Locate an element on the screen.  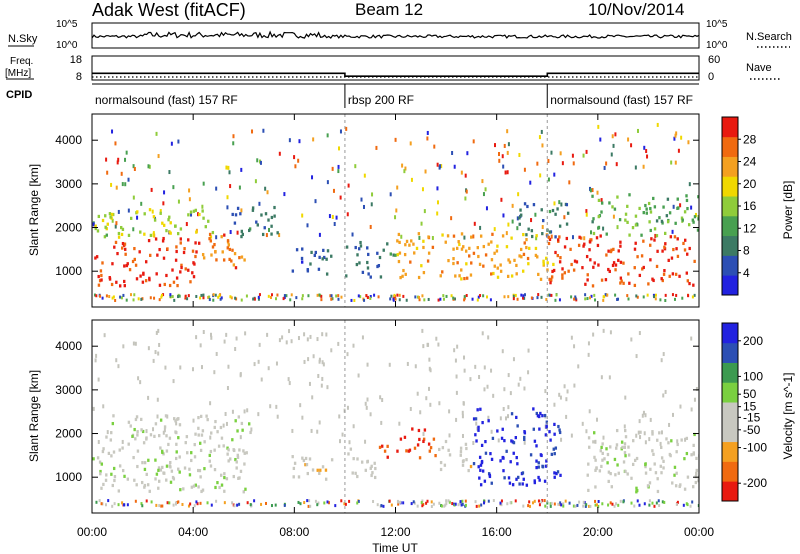
colorbar-tick-label: 50 is located at coordinates (750, 394).